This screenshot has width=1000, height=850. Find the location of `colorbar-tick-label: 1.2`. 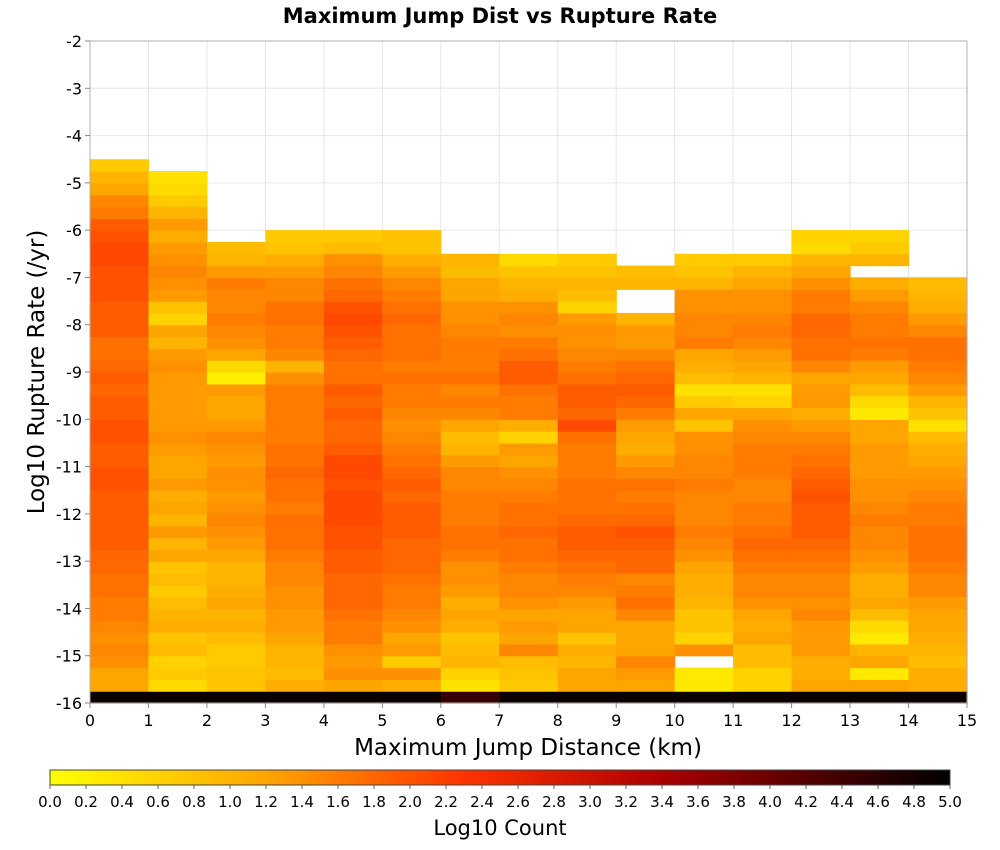

colorbar-tick-label: 1.2 is located at coordinates (266, 802).